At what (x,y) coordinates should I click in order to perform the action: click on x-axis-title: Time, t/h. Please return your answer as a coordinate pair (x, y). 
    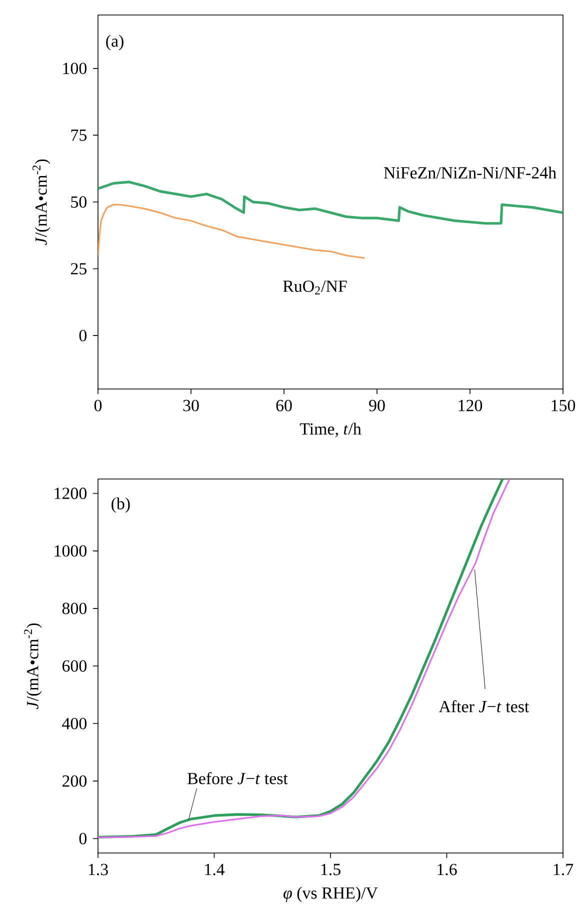
    Looking at the image, I should click on (331, 430).